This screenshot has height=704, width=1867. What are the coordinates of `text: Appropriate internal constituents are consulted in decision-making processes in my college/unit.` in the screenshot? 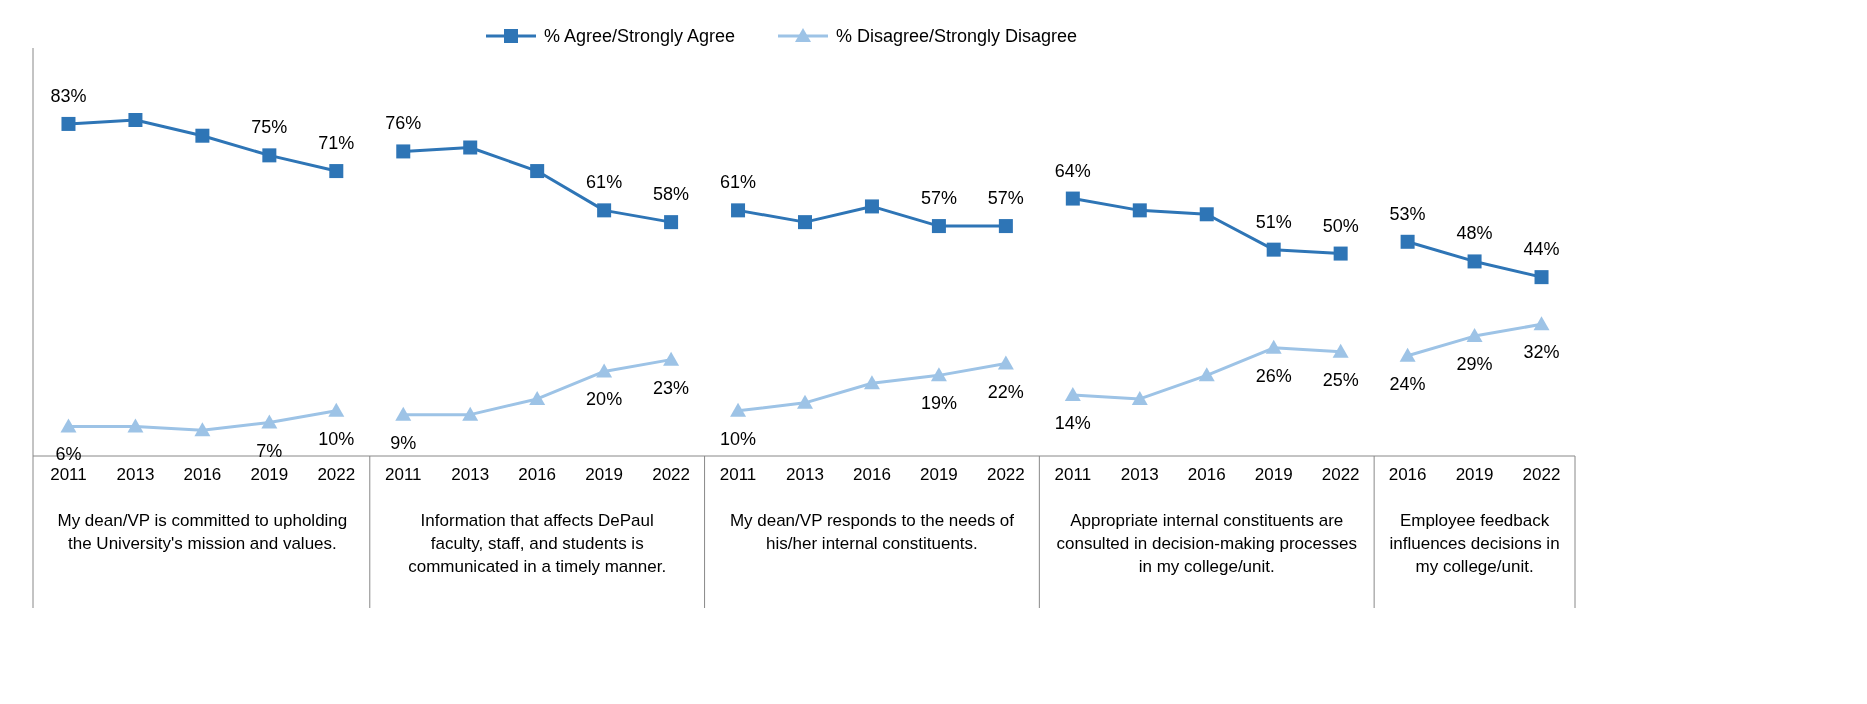 It's located at (1206, 543).